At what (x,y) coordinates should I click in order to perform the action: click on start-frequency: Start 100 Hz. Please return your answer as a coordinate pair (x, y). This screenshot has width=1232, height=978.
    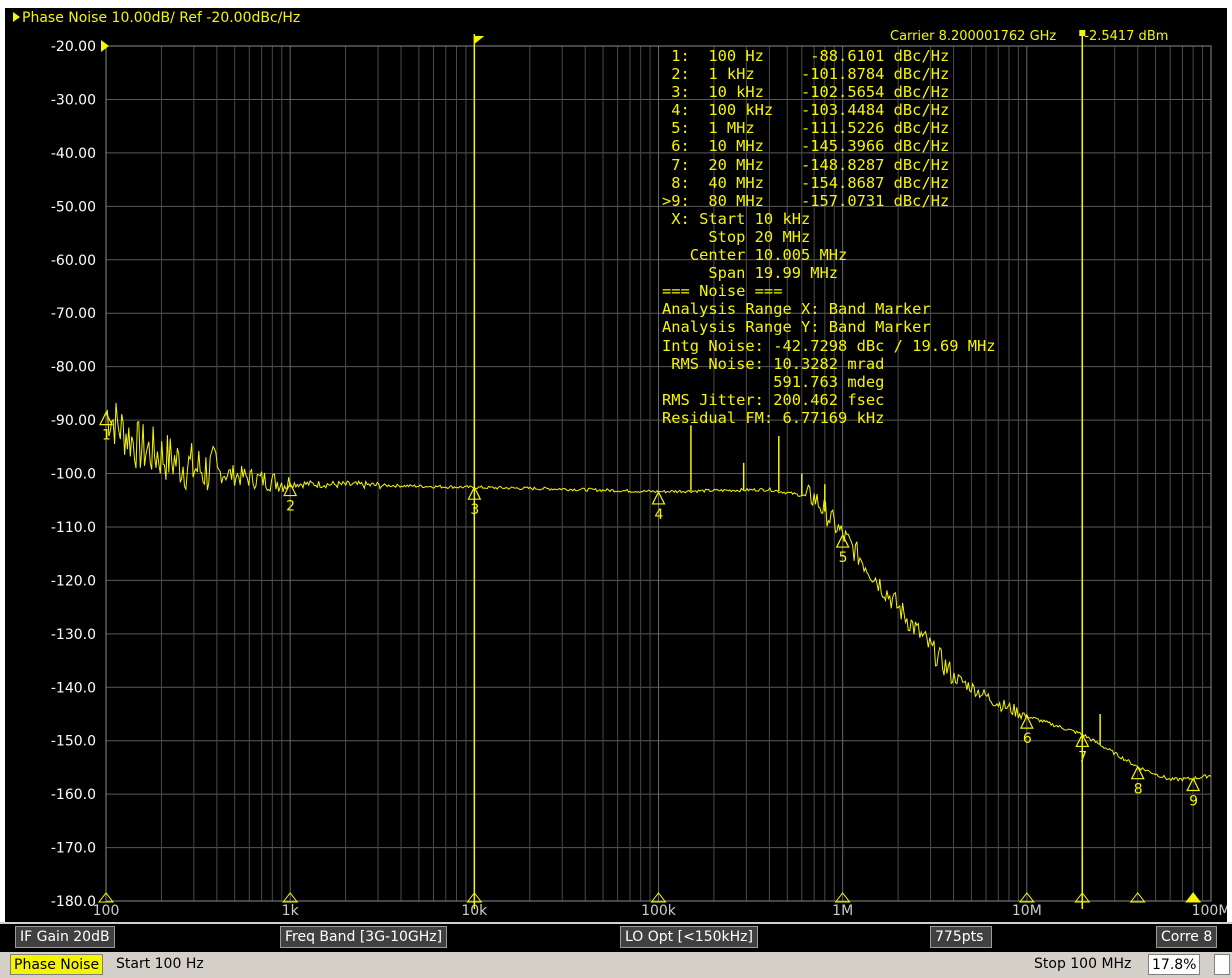
    Looking at the image, I should click on (160, 964).